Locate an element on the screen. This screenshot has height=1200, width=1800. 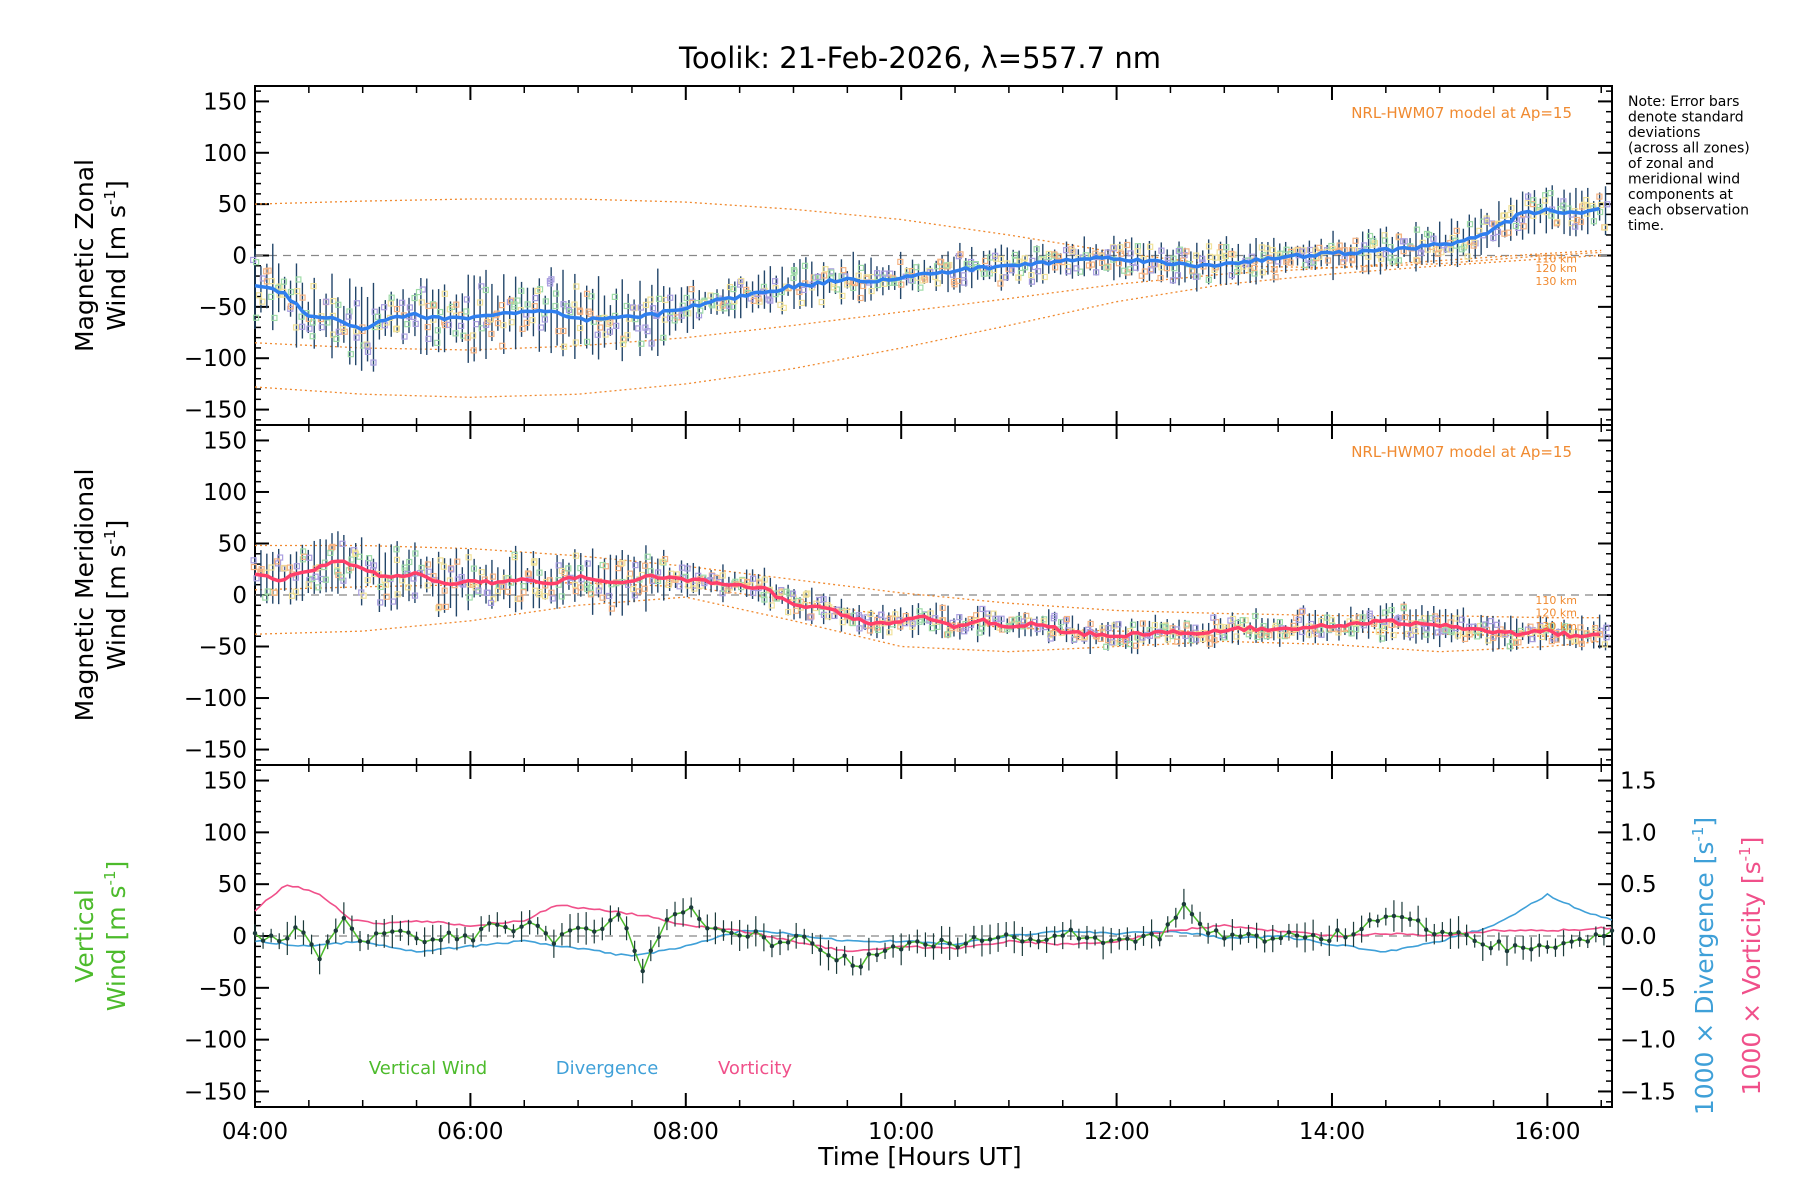
mean-wind-line is located at coordinates (927, 269).